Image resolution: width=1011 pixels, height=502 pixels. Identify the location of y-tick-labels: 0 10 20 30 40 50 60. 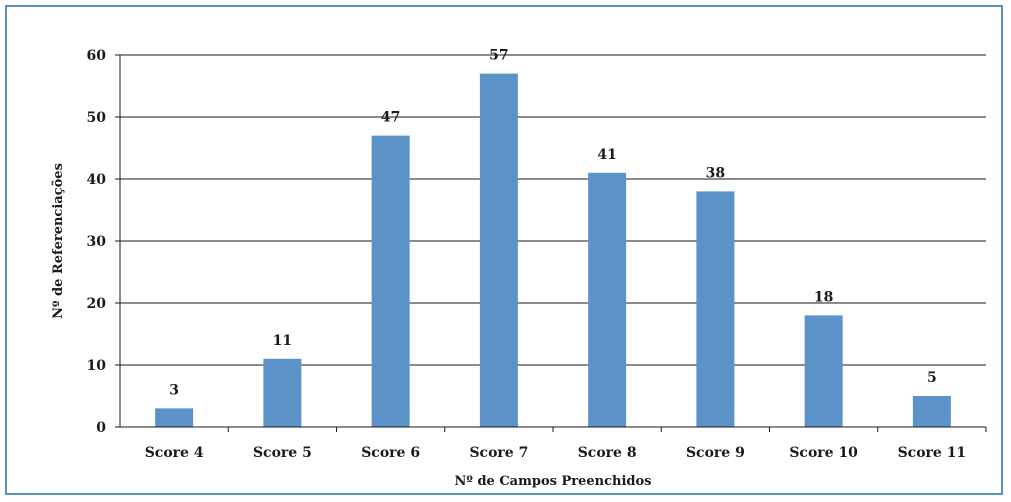
(103, 242).